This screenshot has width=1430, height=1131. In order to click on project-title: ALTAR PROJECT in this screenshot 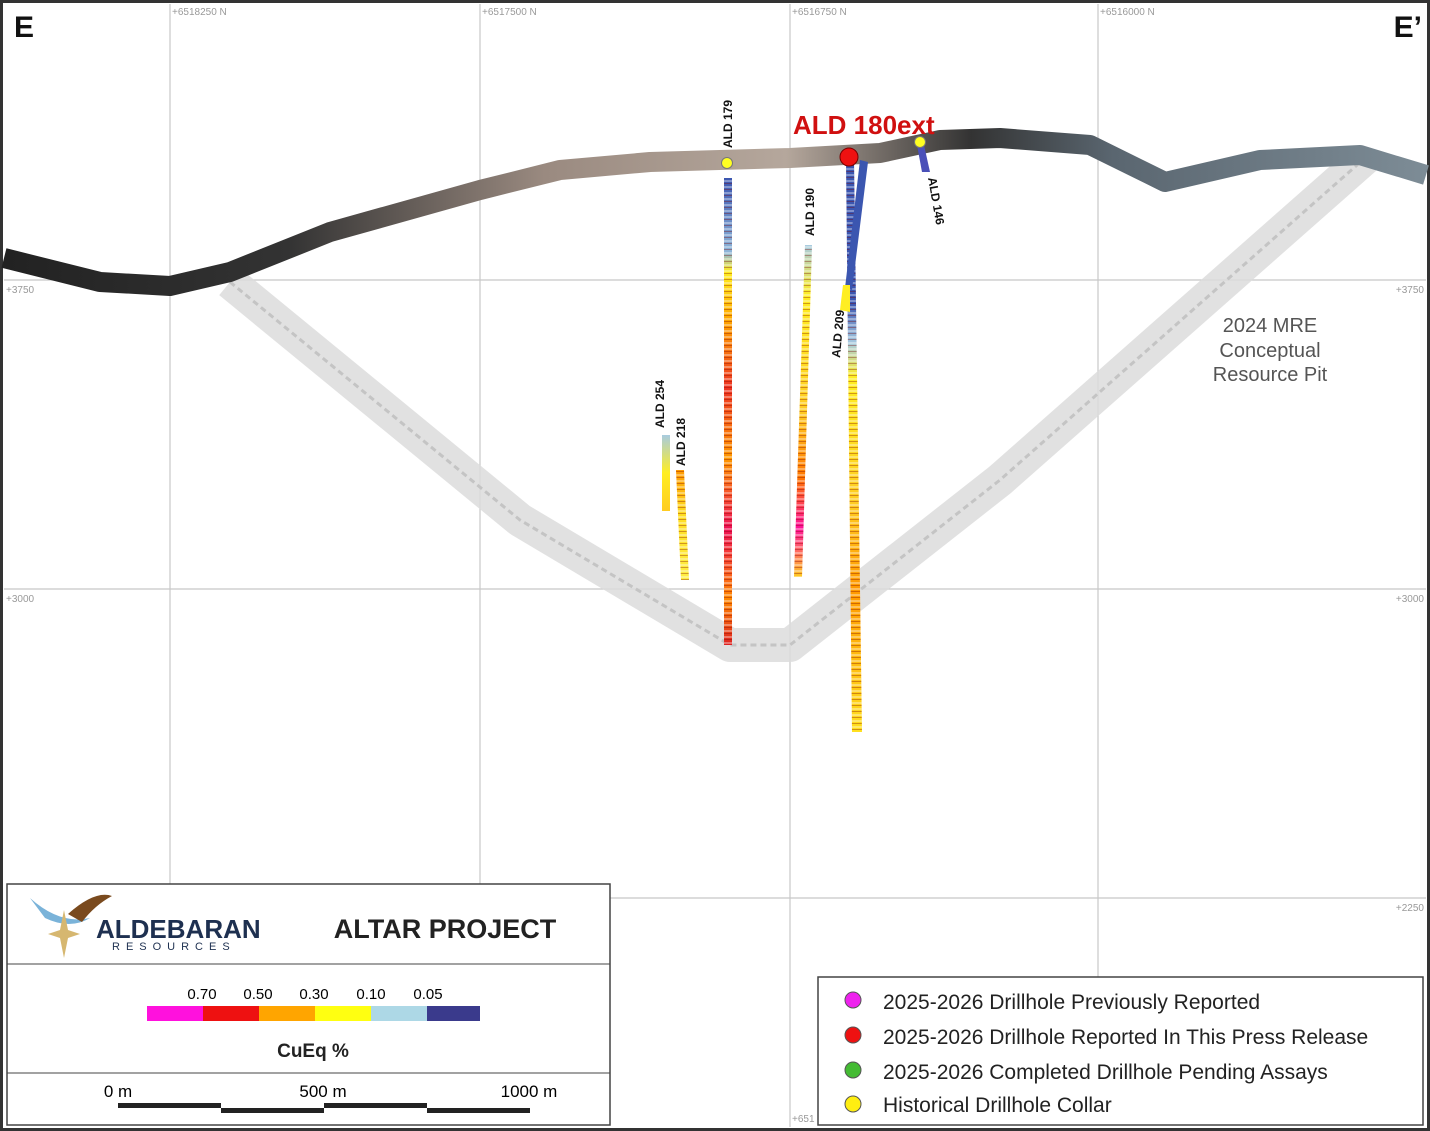, I will do `click(445, 929)`.